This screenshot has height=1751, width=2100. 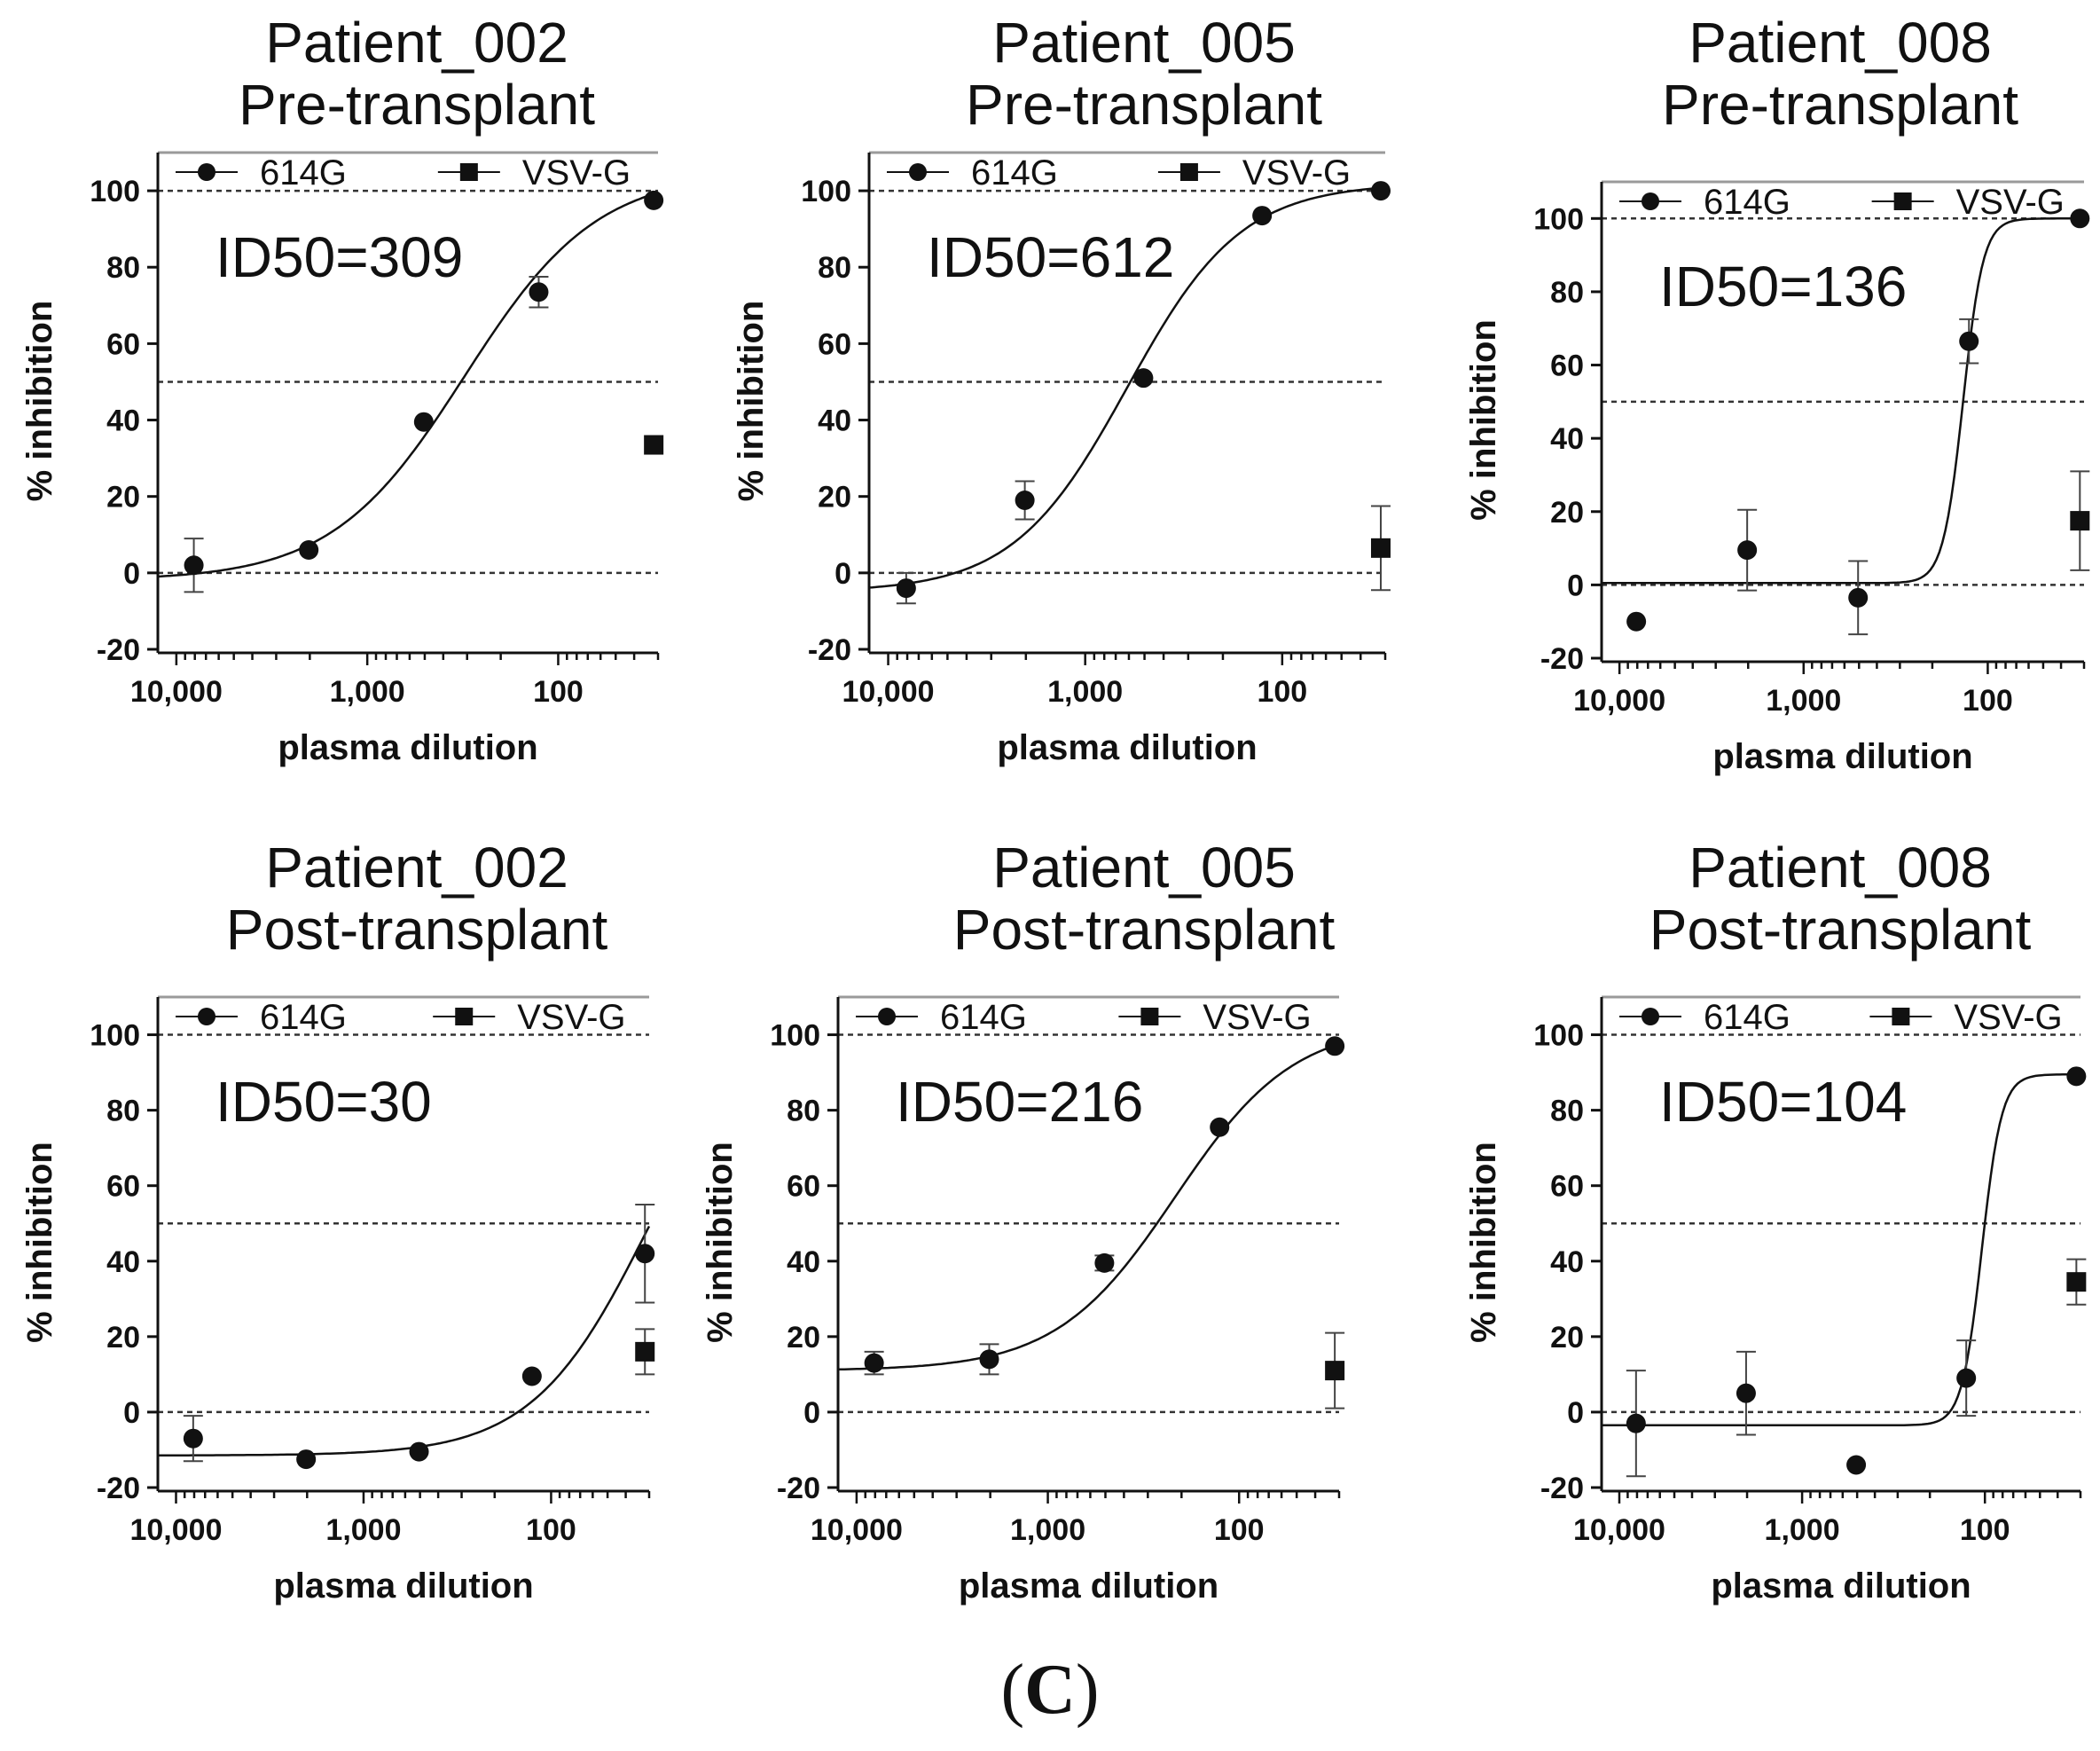 I want to click on chart-title-line1: Patient_005, so click(x=1144, y=867).